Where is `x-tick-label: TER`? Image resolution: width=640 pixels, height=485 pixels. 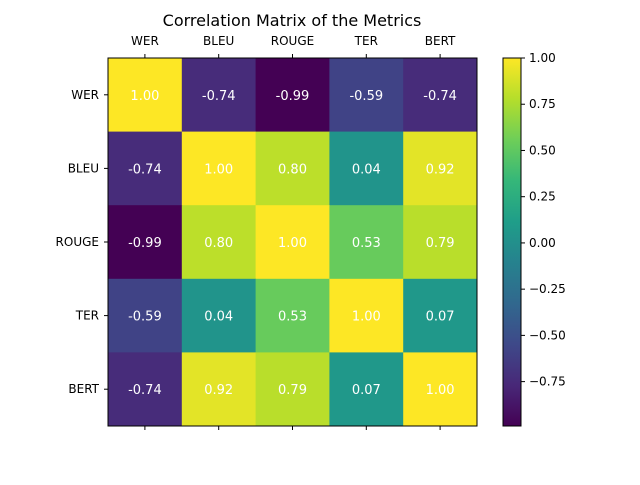 x-tick-label: TER is located at coordinates (366, 41).